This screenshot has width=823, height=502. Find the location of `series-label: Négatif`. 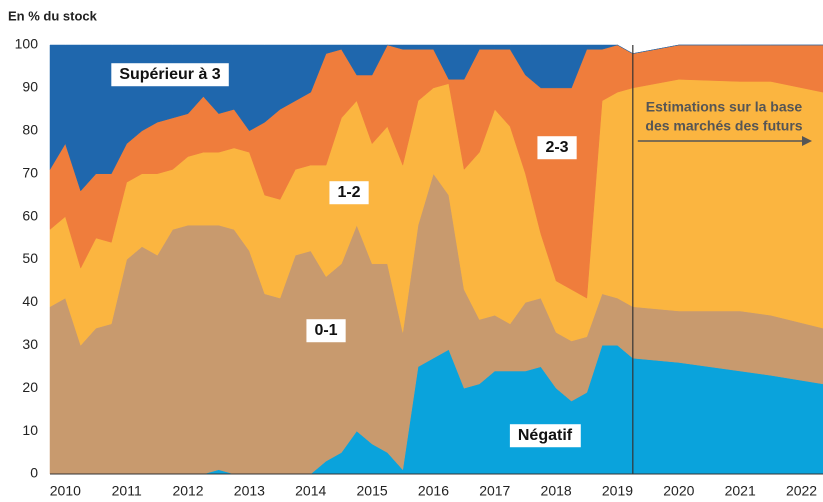

series-label: Négatif is located at coordinates (545, 436).